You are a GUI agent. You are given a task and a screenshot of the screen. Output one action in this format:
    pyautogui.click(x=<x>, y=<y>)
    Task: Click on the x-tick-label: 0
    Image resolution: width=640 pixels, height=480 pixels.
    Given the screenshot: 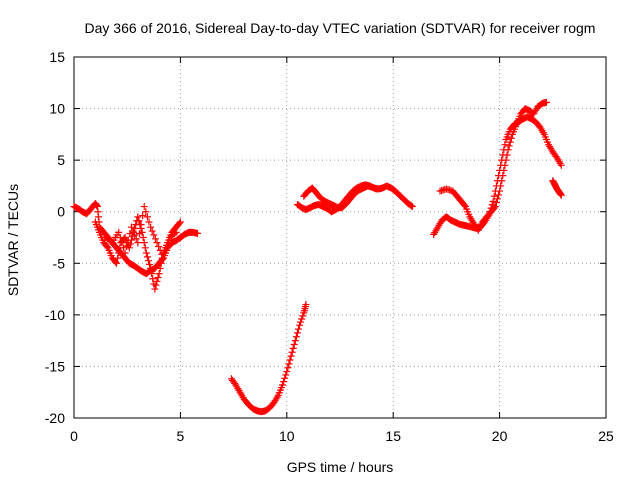 What is the action you would take?
    pyautogui.click(x=74, y=436)
    